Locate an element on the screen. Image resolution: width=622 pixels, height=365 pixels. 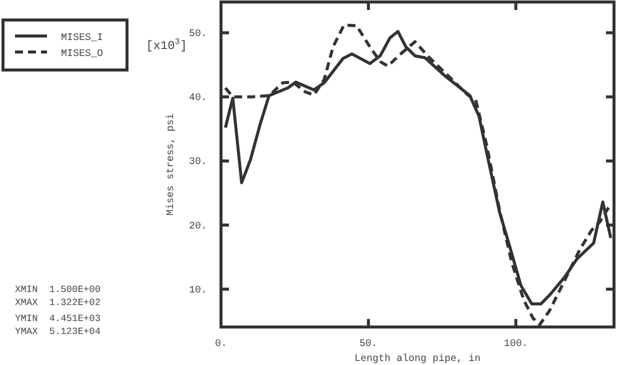
y-tick-label: 20. is located at coordinates (197, 226).